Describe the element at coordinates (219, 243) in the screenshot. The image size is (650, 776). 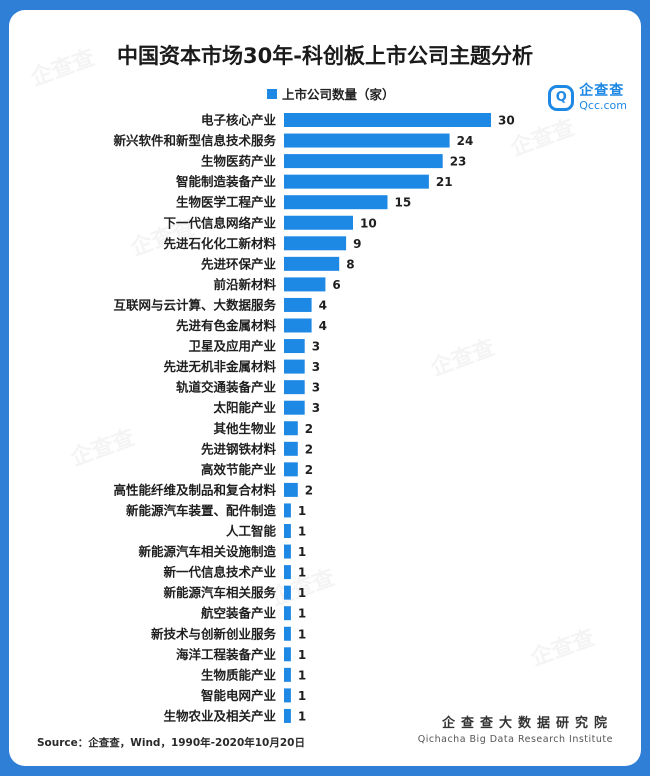
I see `category-label: 先进石化化工新材料` at that location.